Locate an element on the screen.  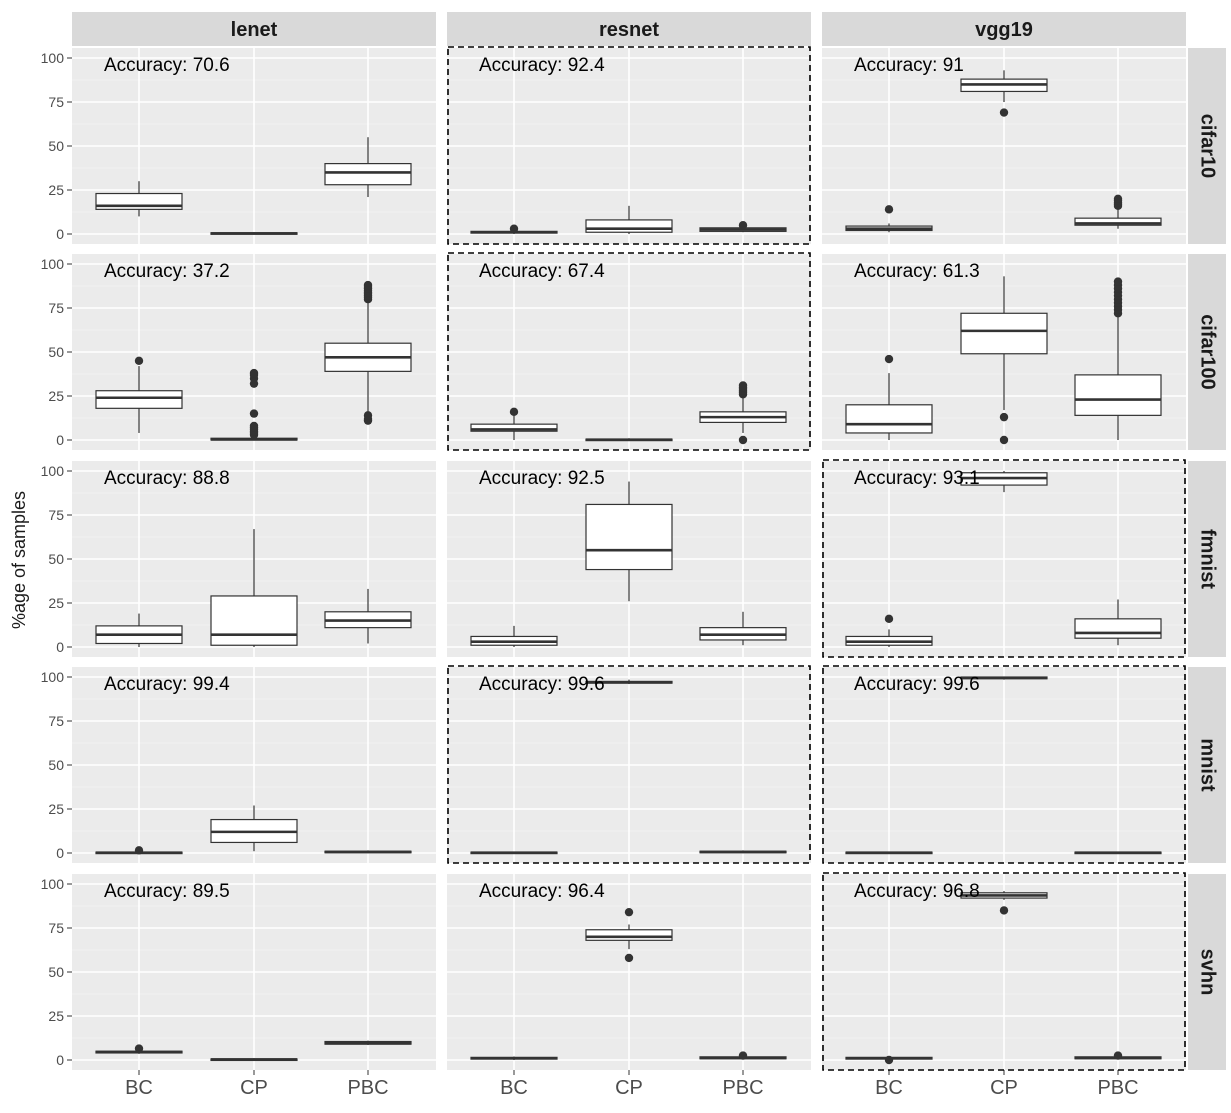
x-tick-label: CP is located at coordinates (1004, 1088).